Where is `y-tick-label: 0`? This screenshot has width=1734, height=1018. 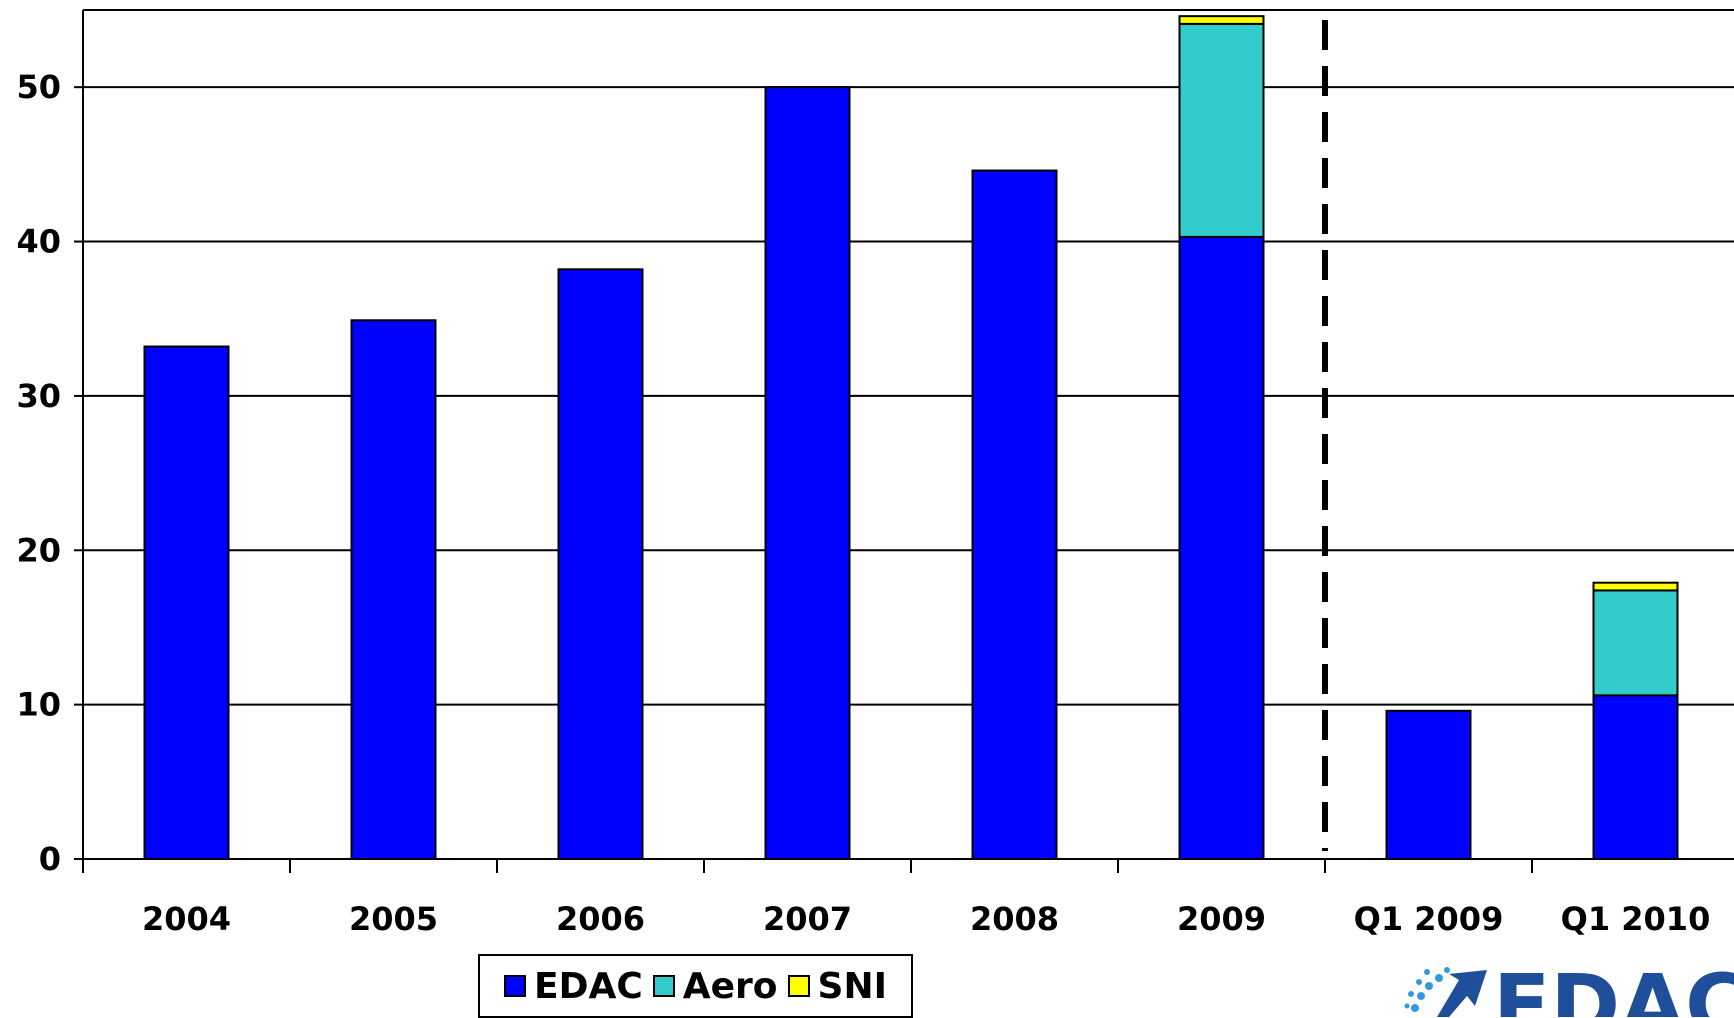
y-tick-label: 0 is located at coordinates (50, 859).